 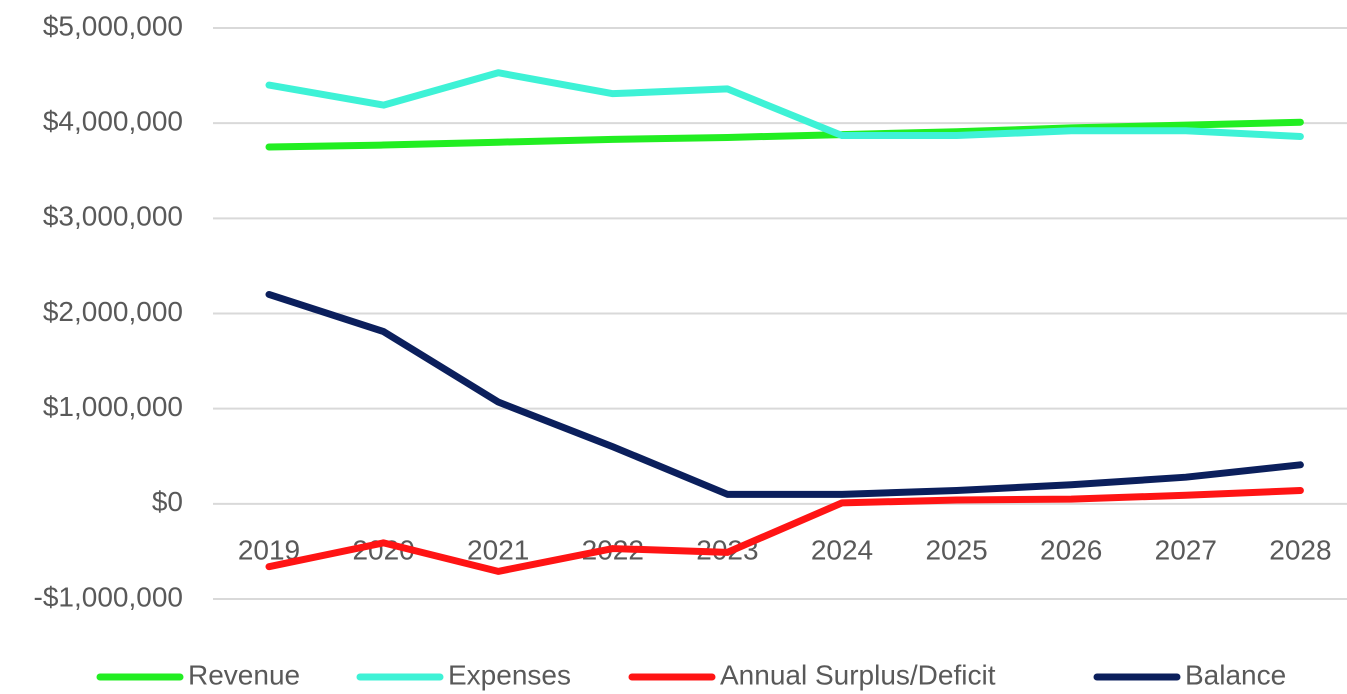 What do you see at coordinates (113, 311) in the screenshot?
I see `y-tick-label: $2,000,000` at bounding box center [113, 311].